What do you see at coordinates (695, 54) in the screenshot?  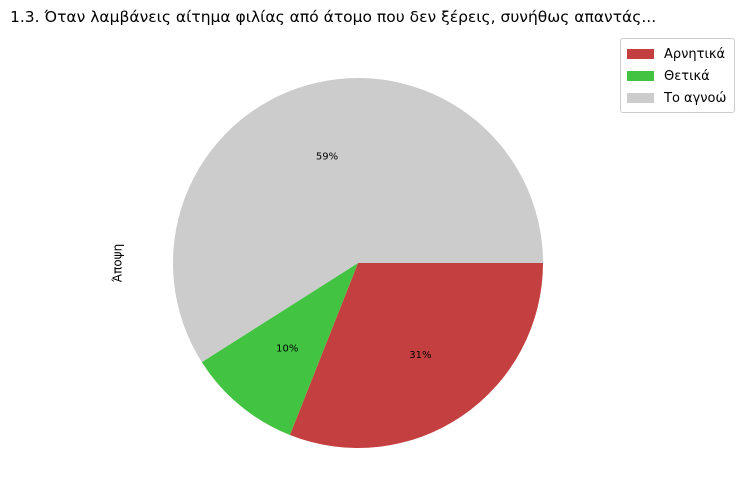 I see `legend-label: Αρνητικά` at bounding box center [695, 54].